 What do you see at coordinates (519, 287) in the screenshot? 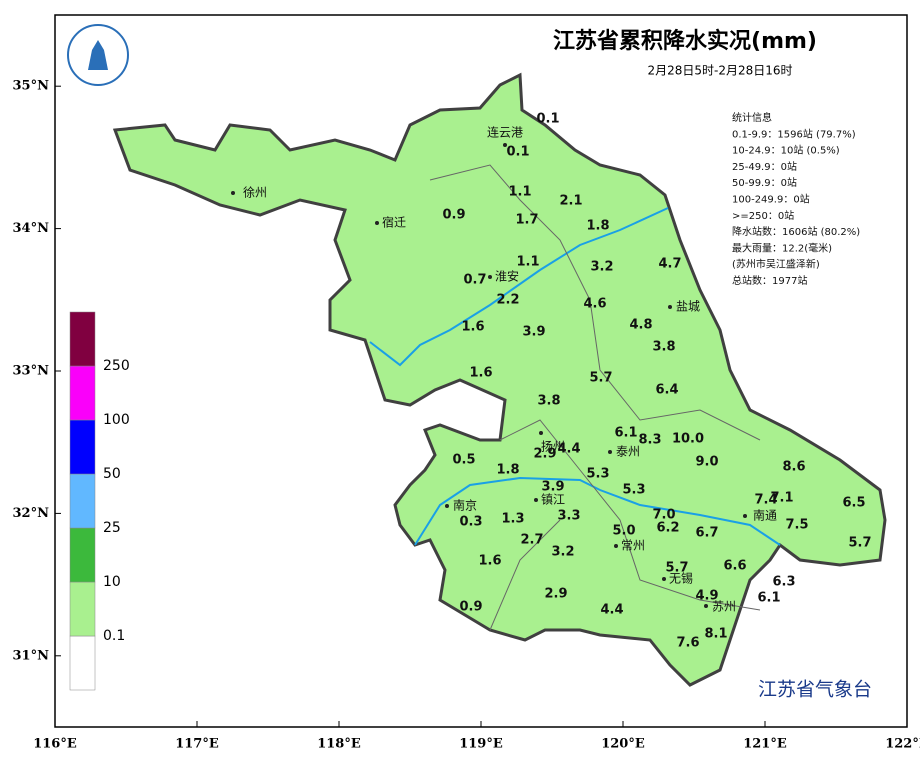
I see `river` at bounding box center [519, 287].